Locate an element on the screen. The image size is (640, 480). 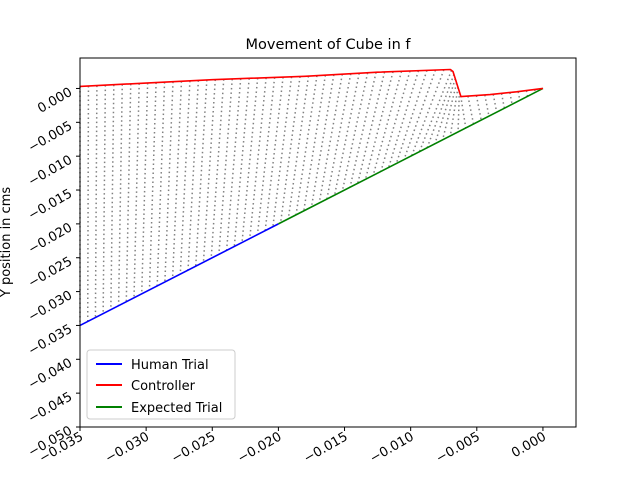
legend-label-expected-trial: Expected Trial is located at coordinates (176, 408).